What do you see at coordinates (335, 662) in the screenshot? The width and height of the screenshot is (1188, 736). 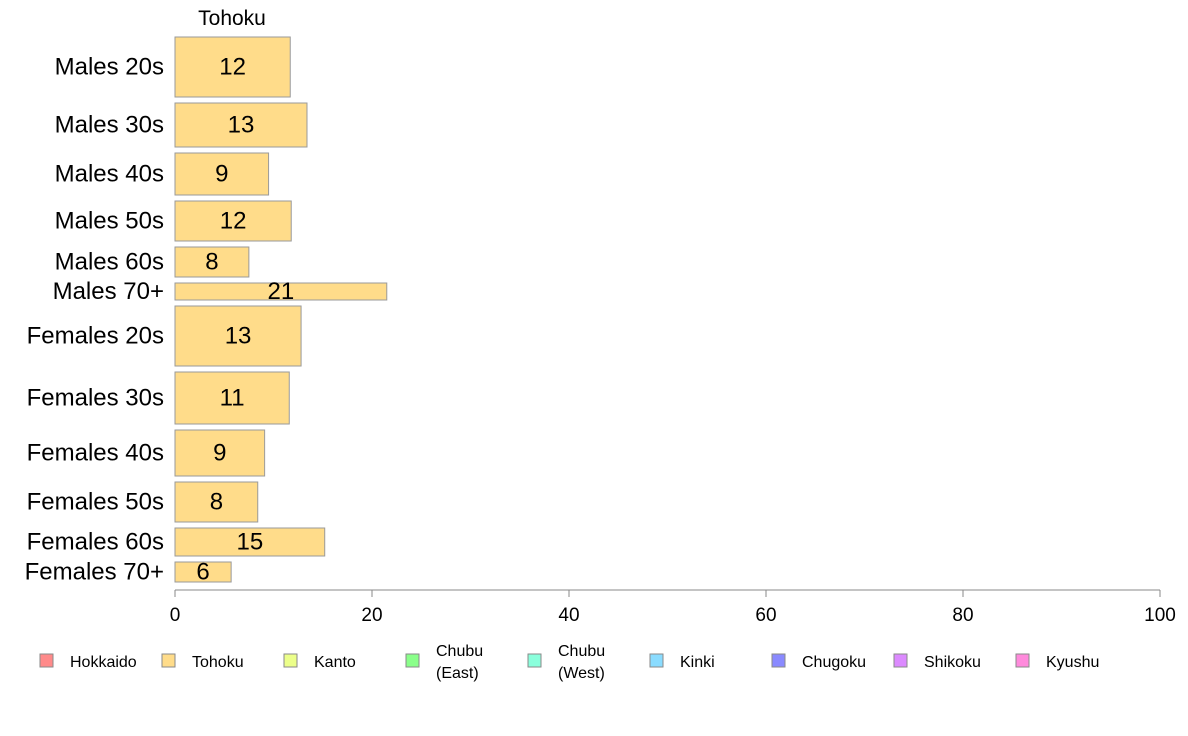 I see `legend-label-2: Kanto` at bounding box center [335, 662].